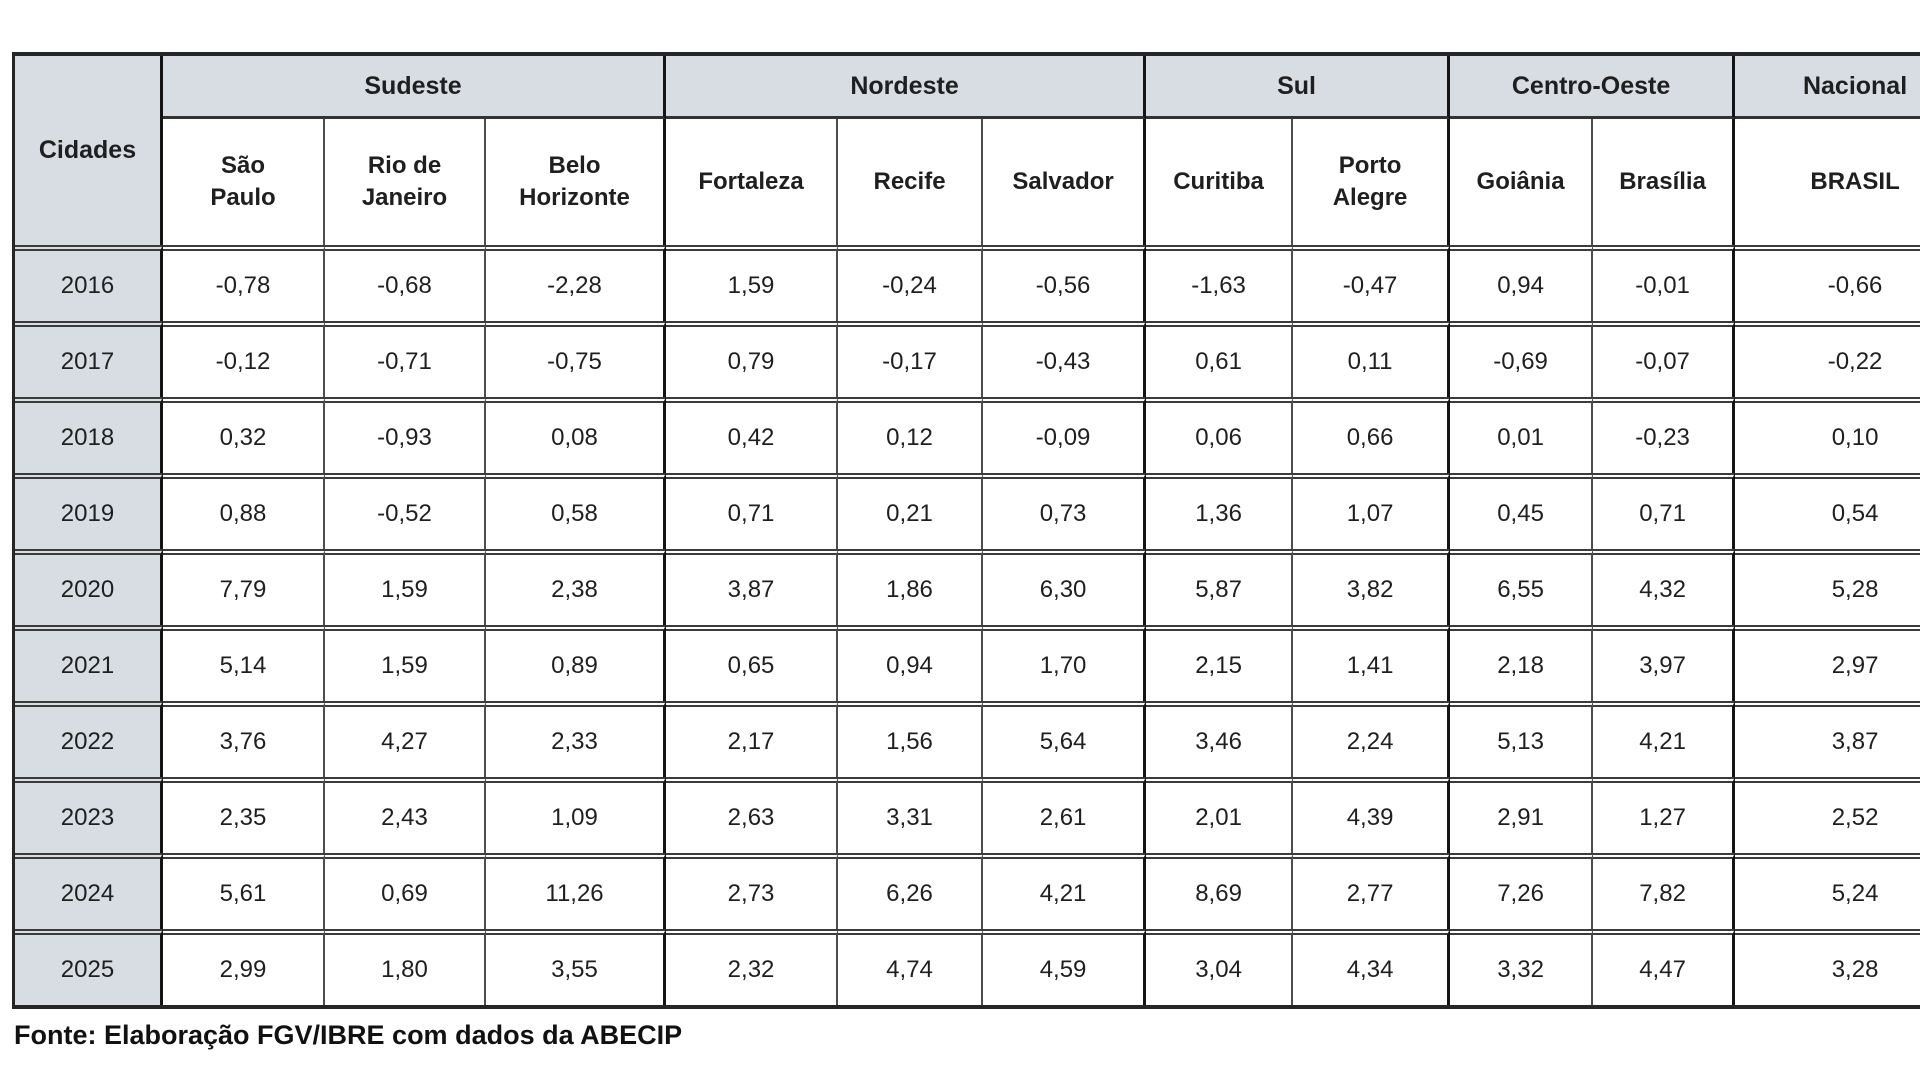  What do you see at coordinates (1664, 435) in the screenshot?
I see `value-cell: -0,23` at bounding box center [1664, 435].